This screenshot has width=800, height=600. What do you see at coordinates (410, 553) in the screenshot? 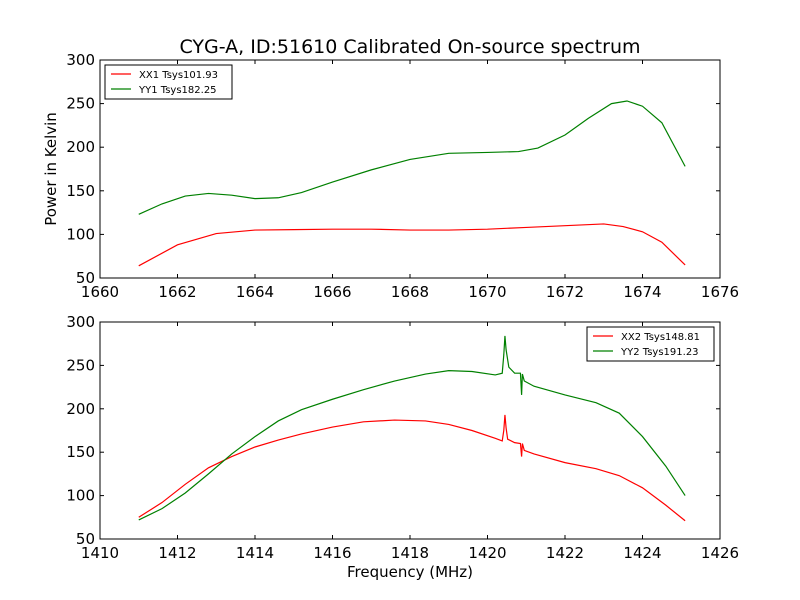
I see `x-tick-label: 1418` at bounding box center [410, 553].